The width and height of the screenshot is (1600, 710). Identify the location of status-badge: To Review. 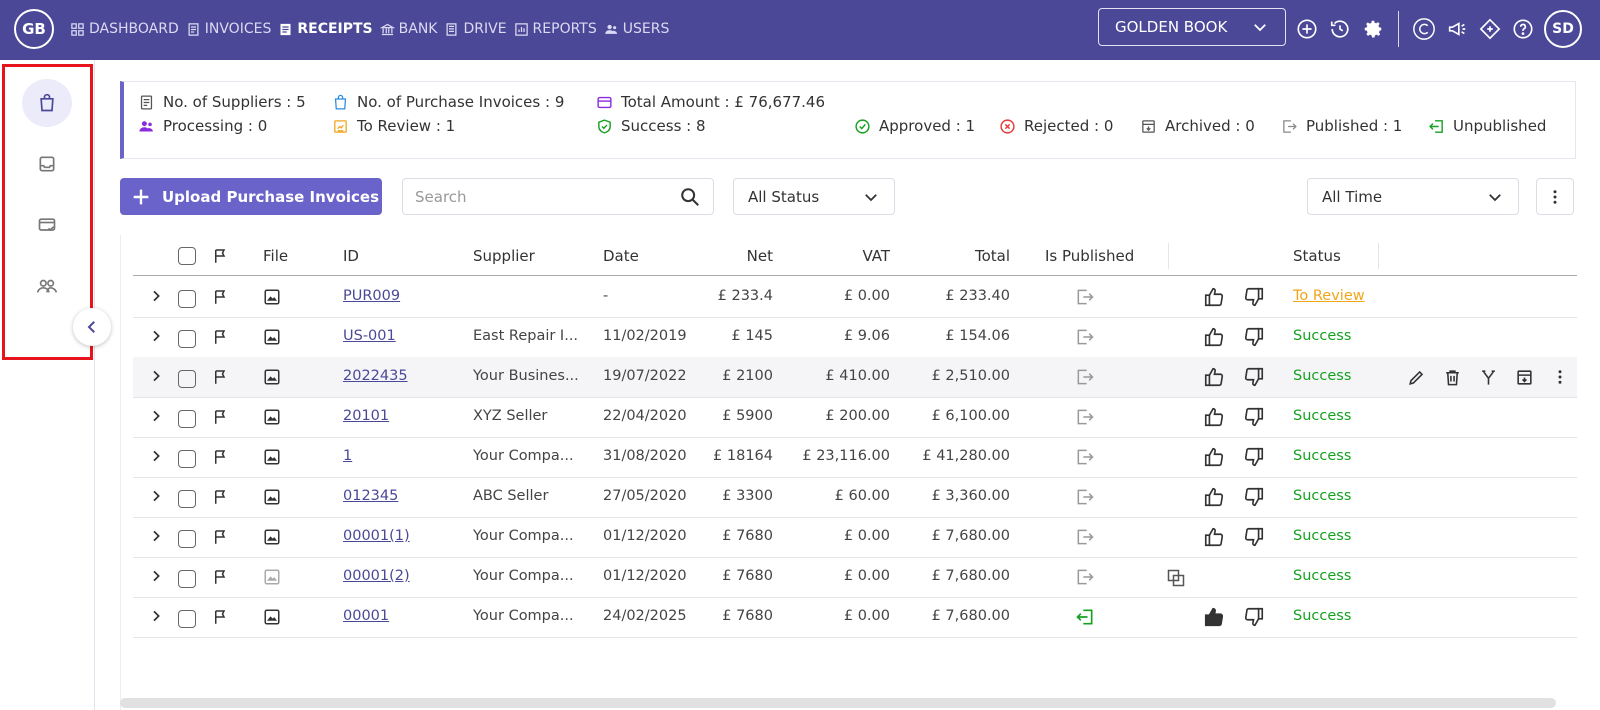
(1329, 296).